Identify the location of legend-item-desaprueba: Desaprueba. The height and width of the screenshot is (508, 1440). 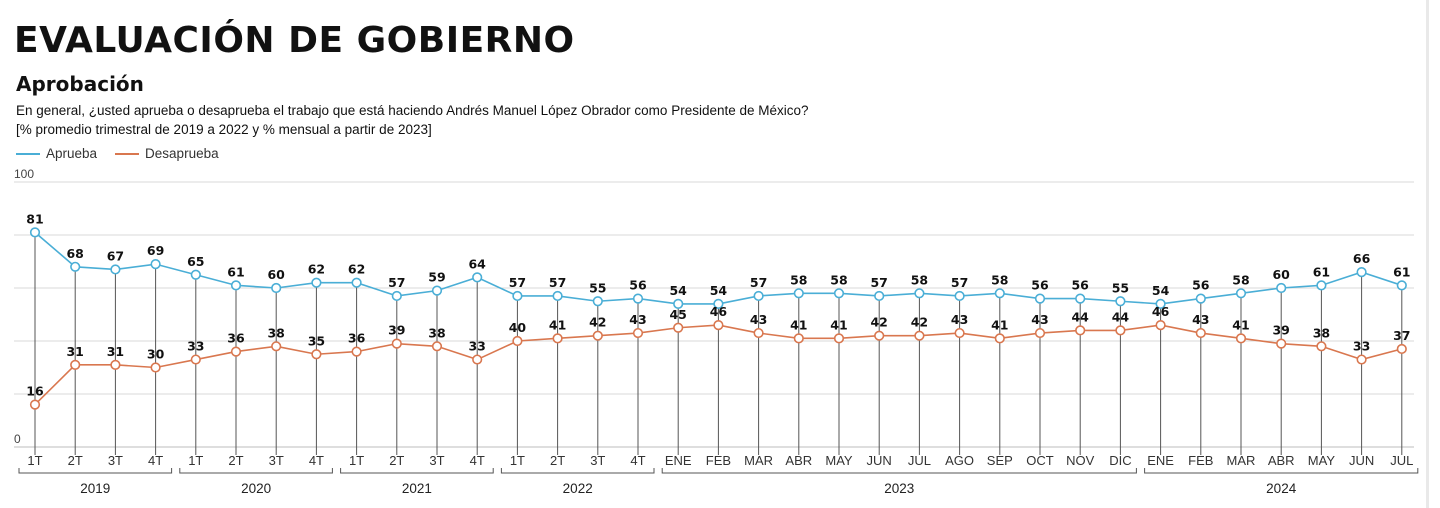
(167, 153).